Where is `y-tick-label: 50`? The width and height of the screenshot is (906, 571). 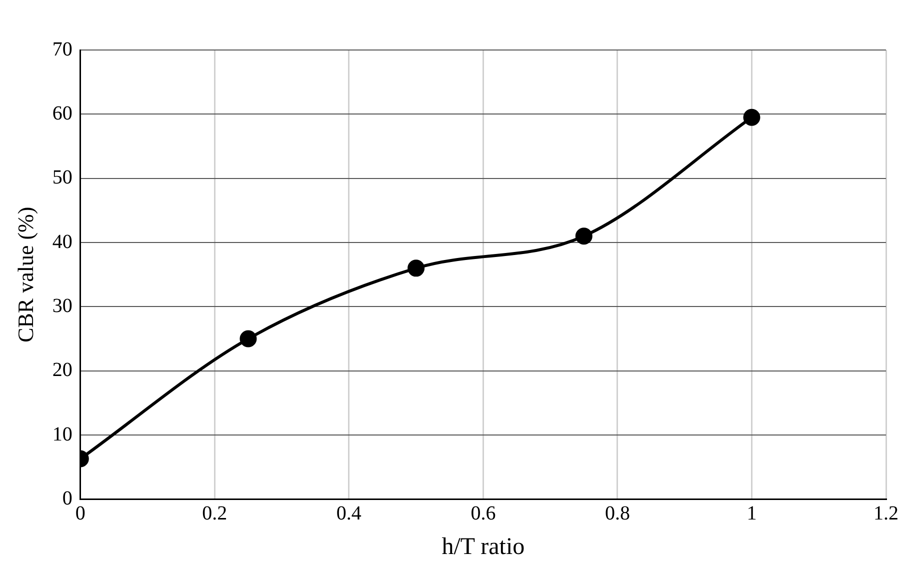
y-tick-label: 50 is located at coordinates (62, 177).